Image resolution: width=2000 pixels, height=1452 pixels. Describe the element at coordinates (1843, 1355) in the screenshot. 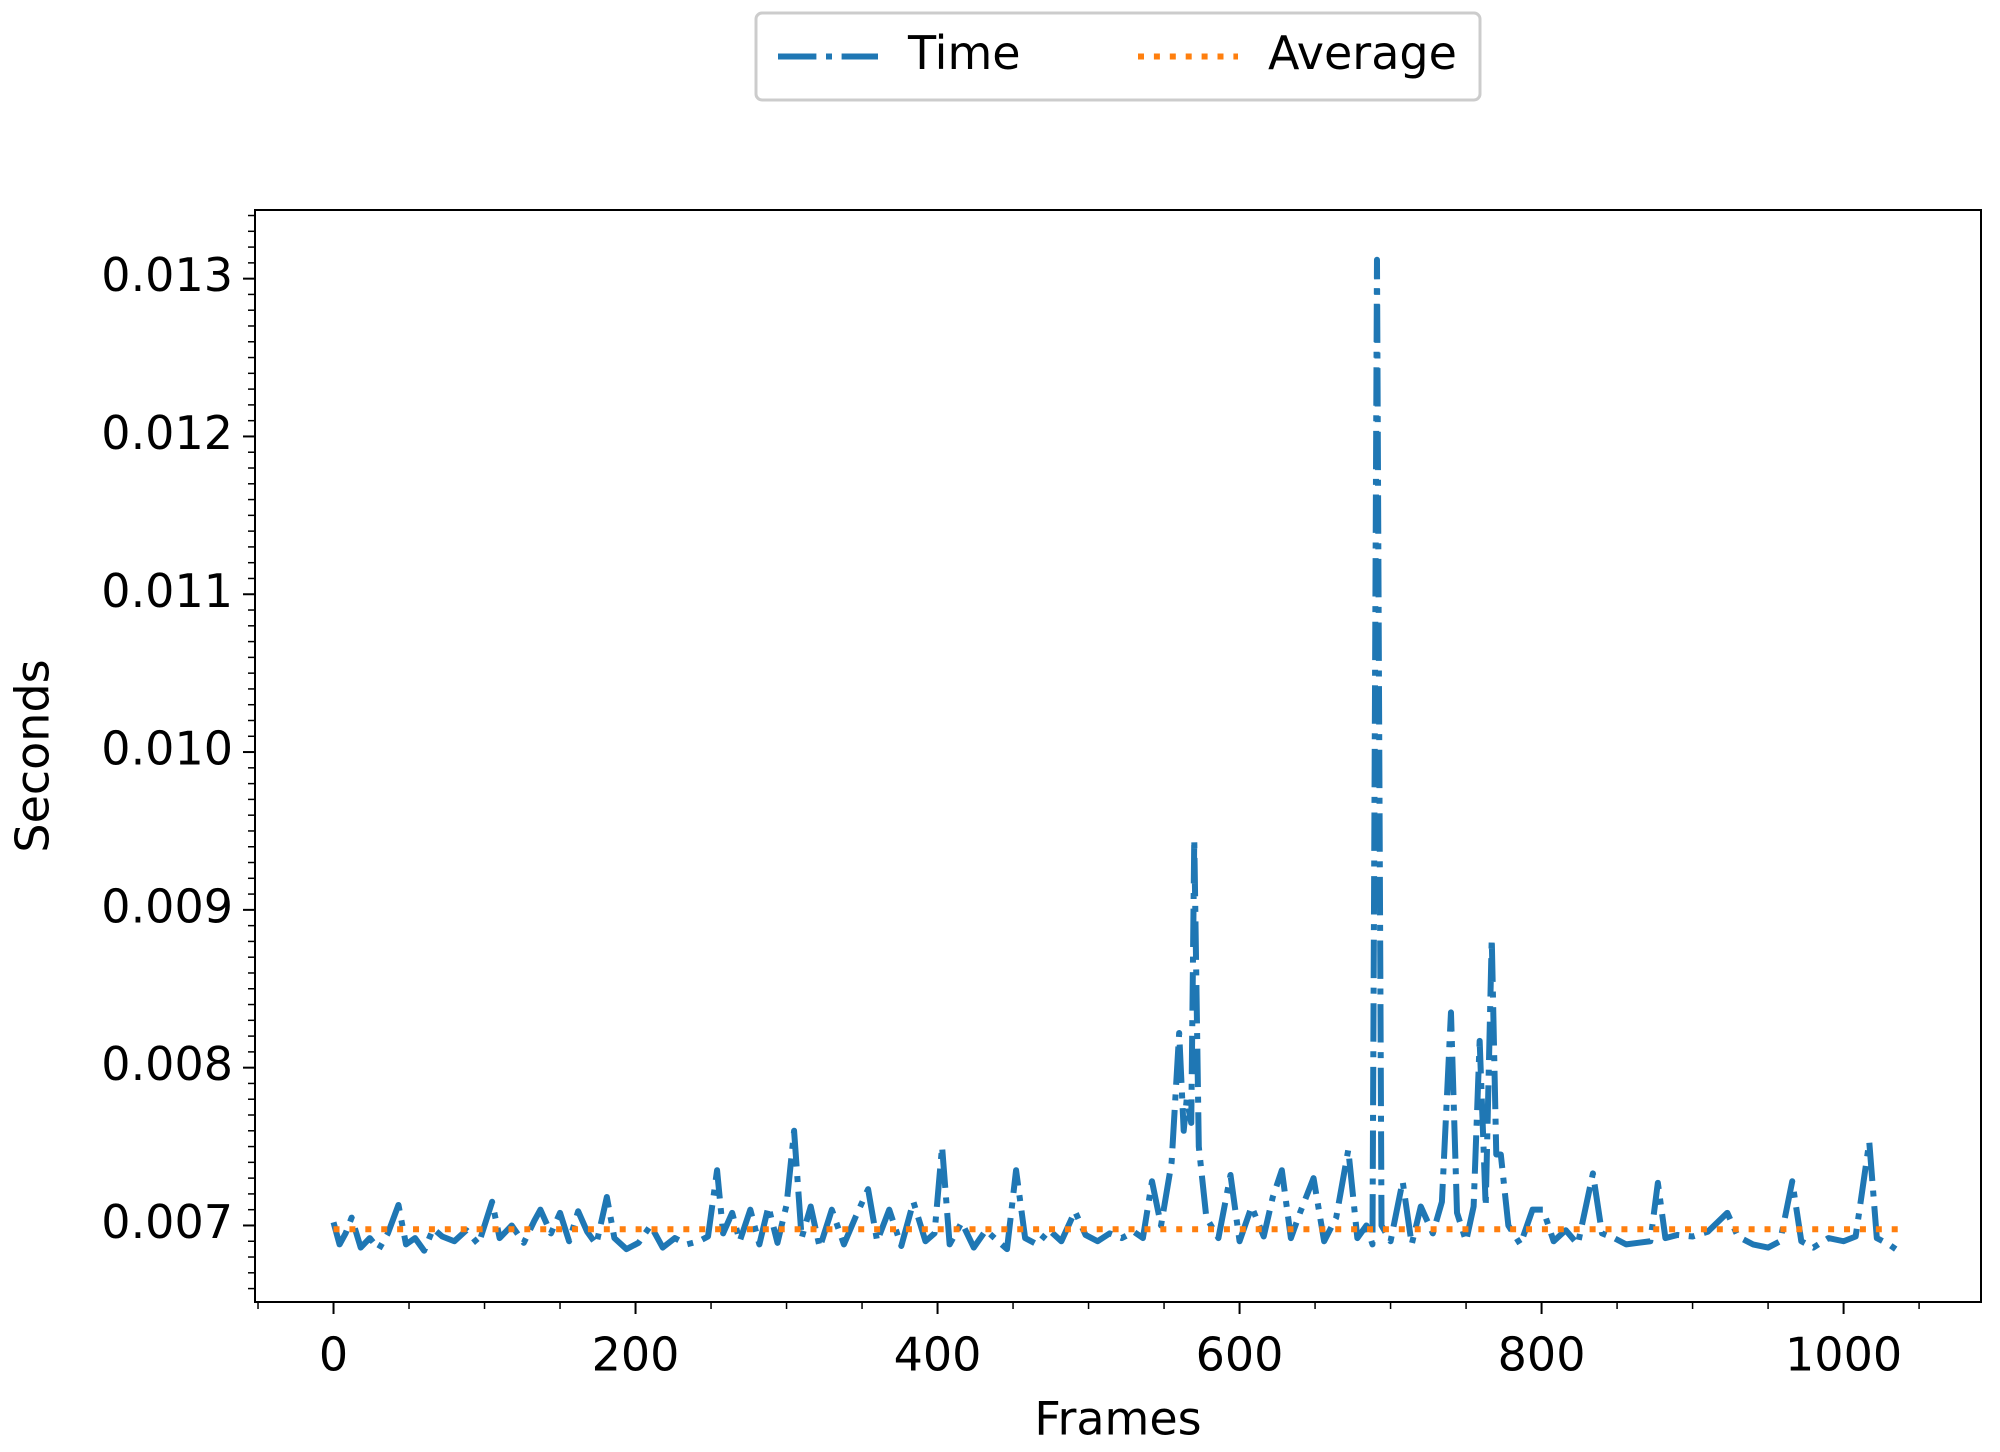

I see `x-tick-label: 1000` at that location.